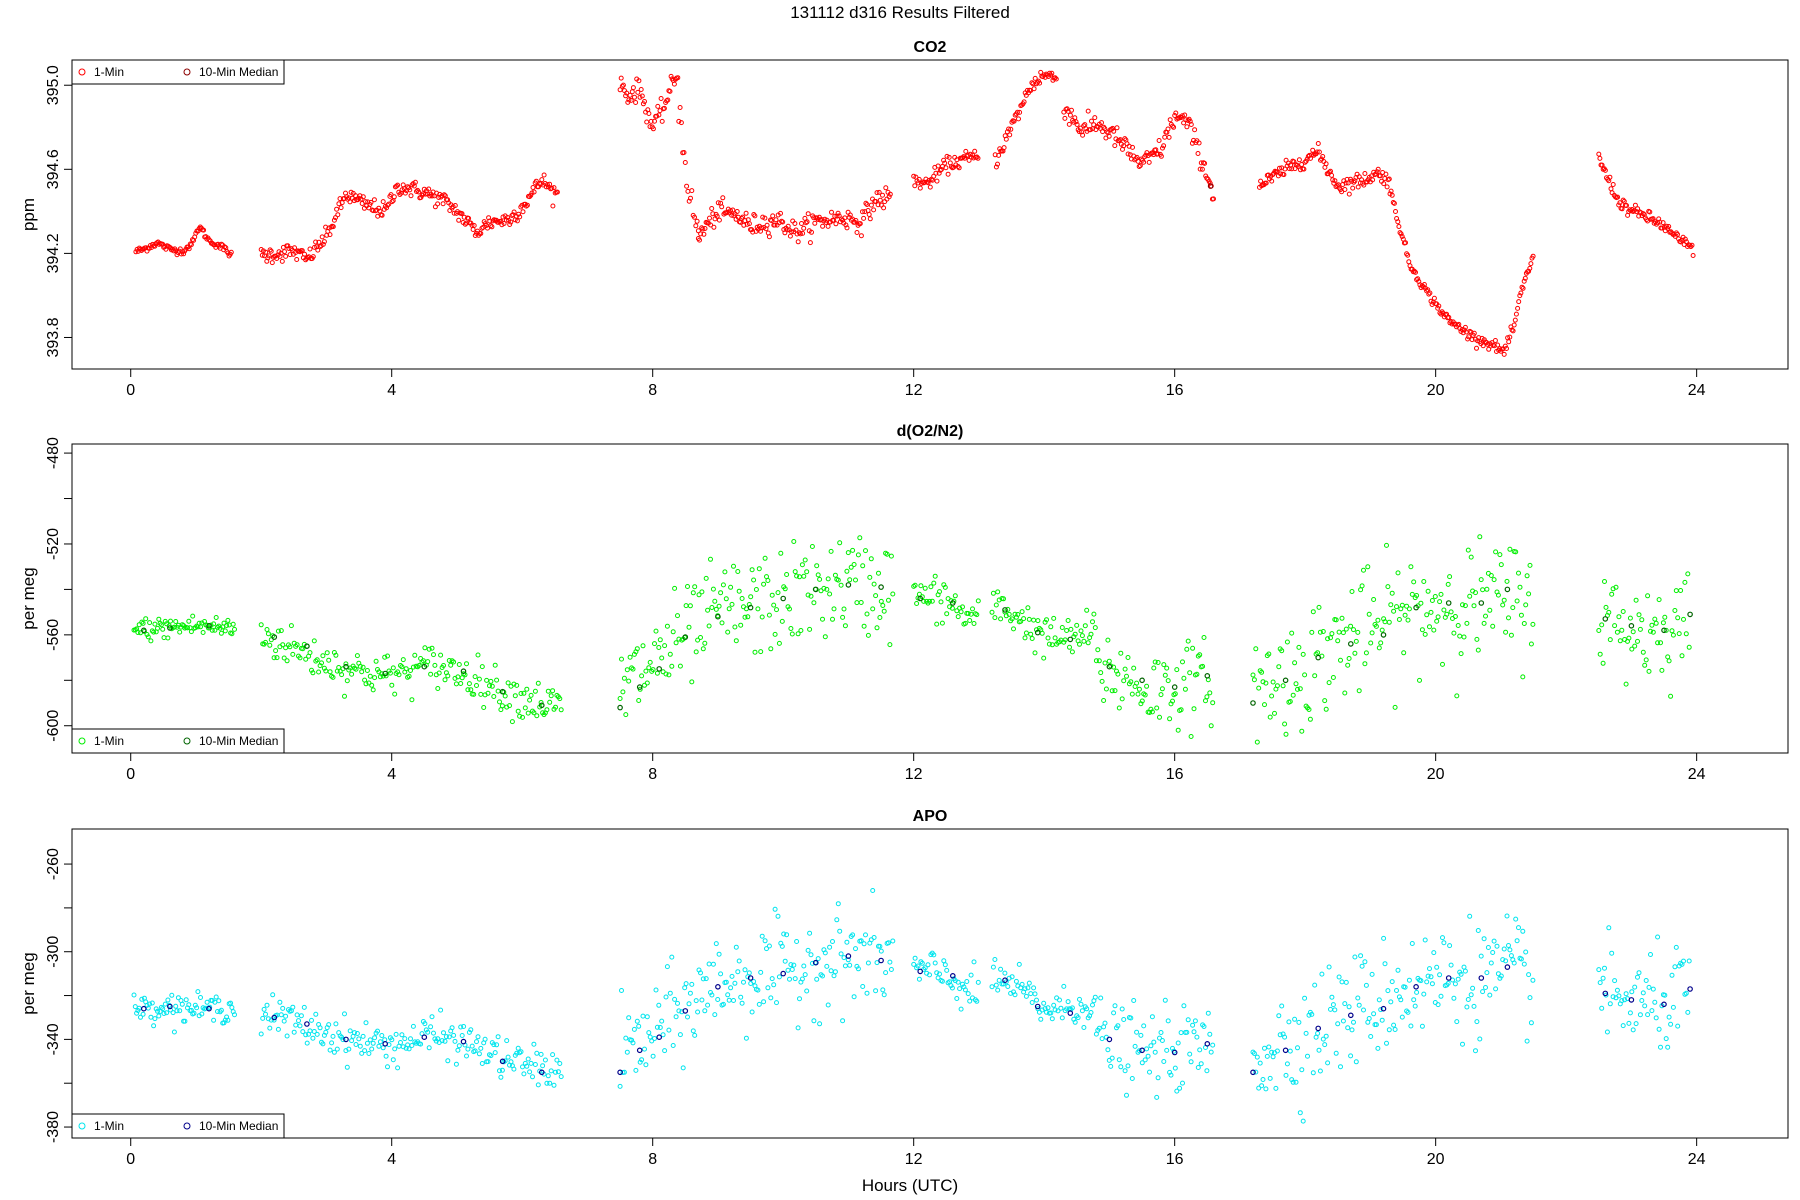  I want to click on y-axis-label: ppm, so click(28, 214).